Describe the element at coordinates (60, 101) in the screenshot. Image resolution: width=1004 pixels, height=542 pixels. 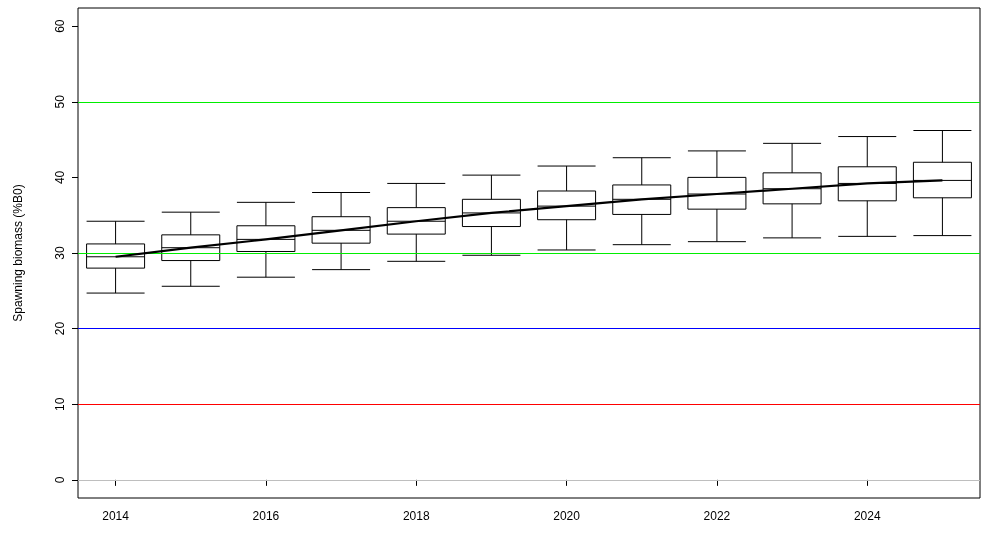
I see `y-tick-label: 50` at that location.